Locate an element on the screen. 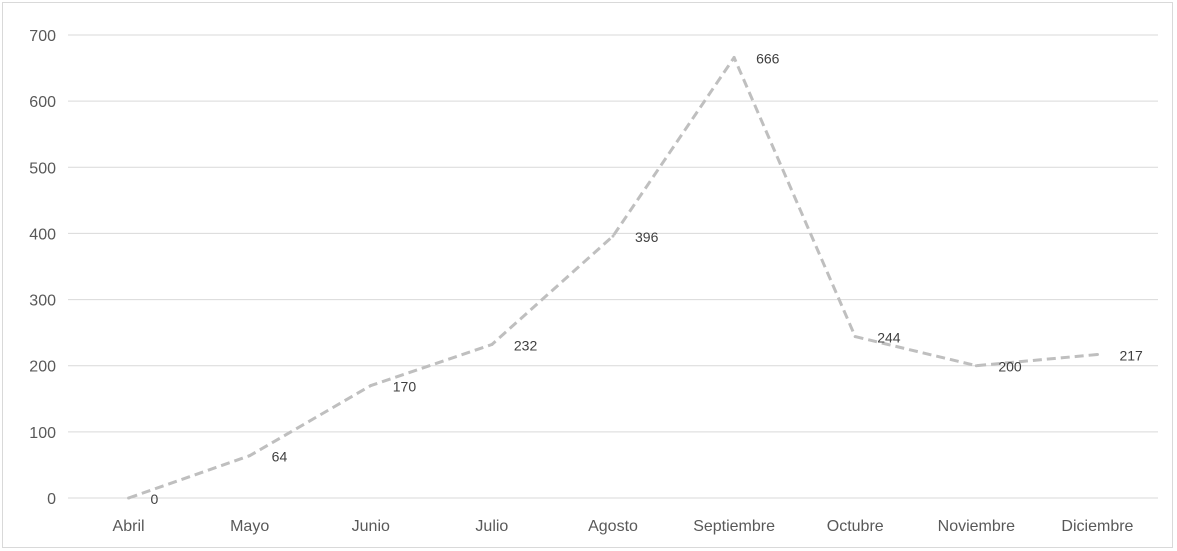 The height and width of the screenshot is (551, 1177). y-tick-label: 700 is located at coordinates (42, 36).